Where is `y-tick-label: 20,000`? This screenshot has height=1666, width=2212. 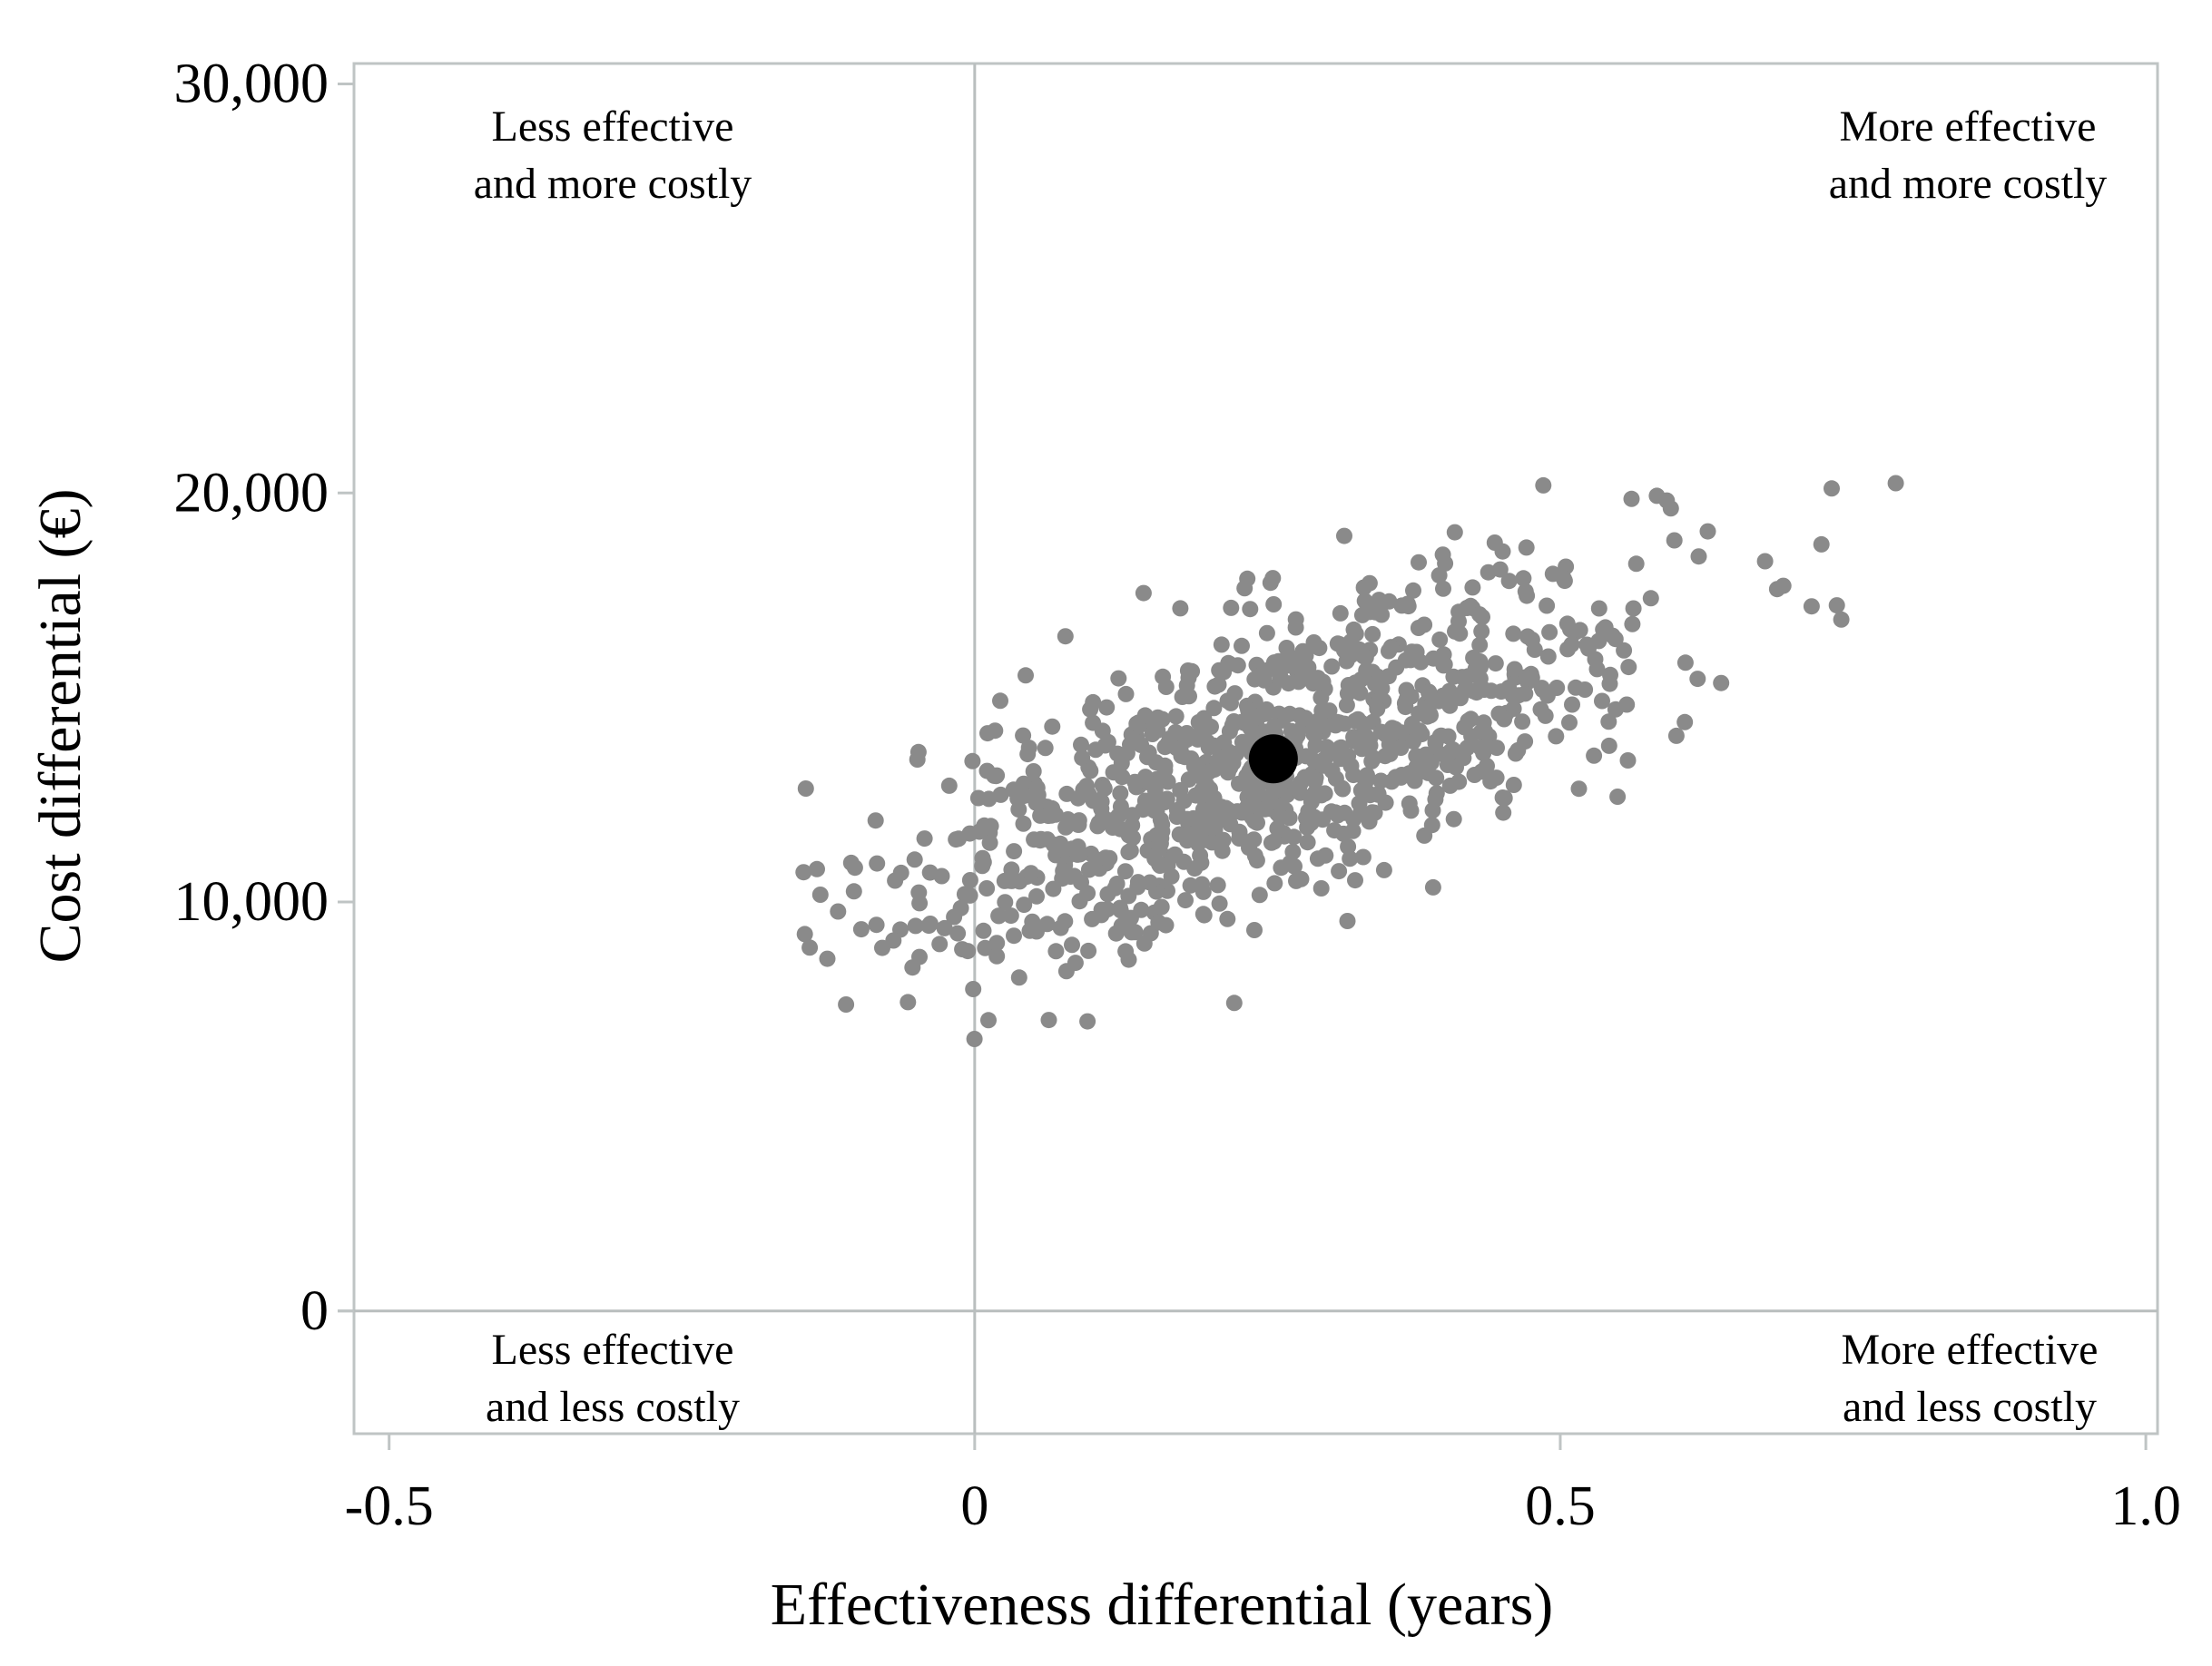
y-tick-label: 20,000 is located at coordinates (251, 493).